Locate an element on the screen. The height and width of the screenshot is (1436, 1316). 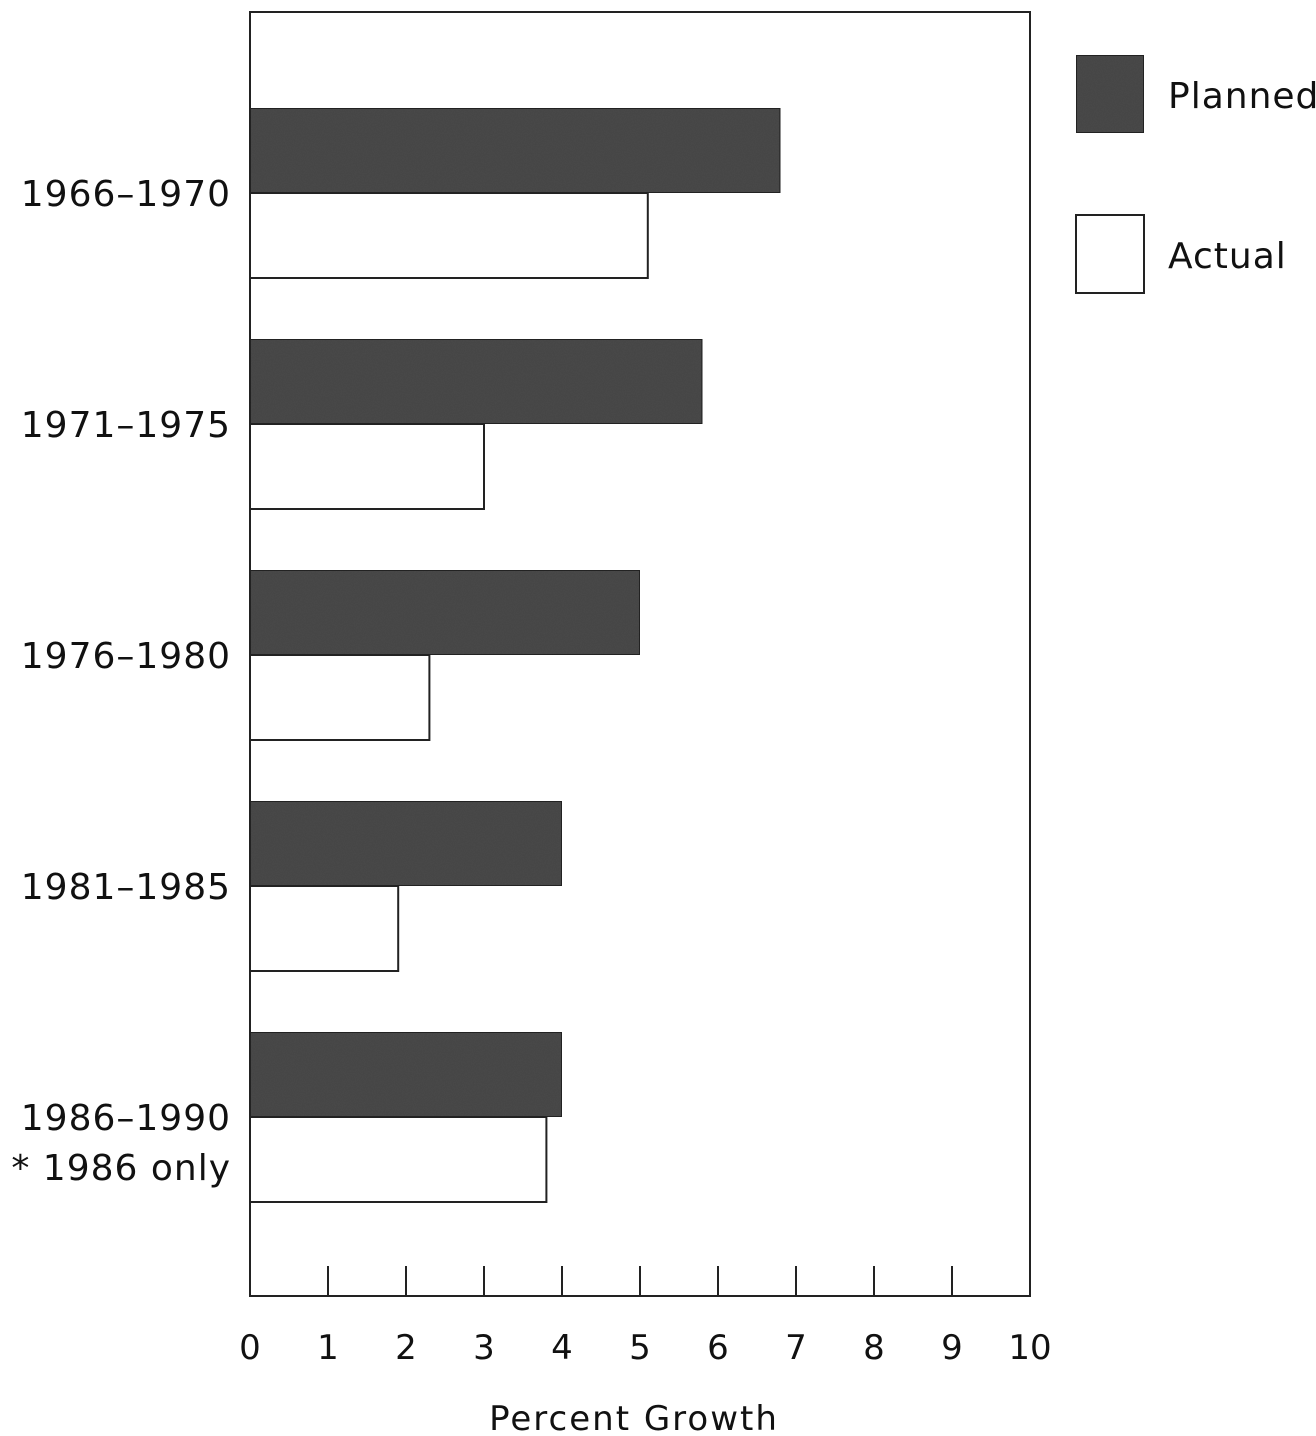
x-axis-tick-labels: 0 1 2 3 4 5 6 7 8 9 10 is located at coordinates (645, 1348).